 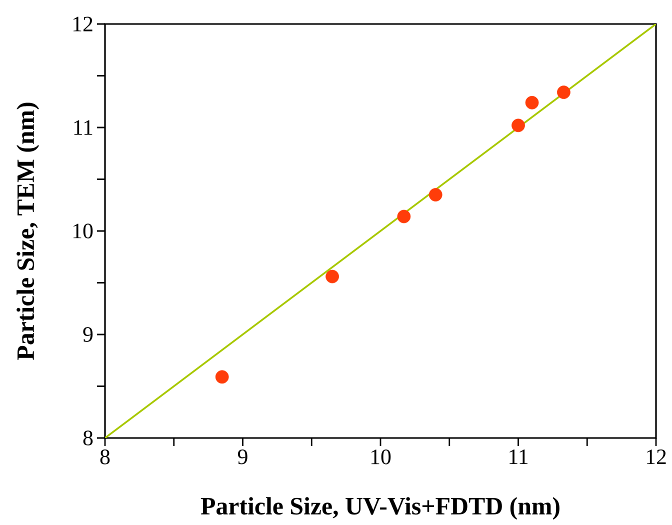 I want to click on y-tick-label: 12, so click(x=82, y=24).